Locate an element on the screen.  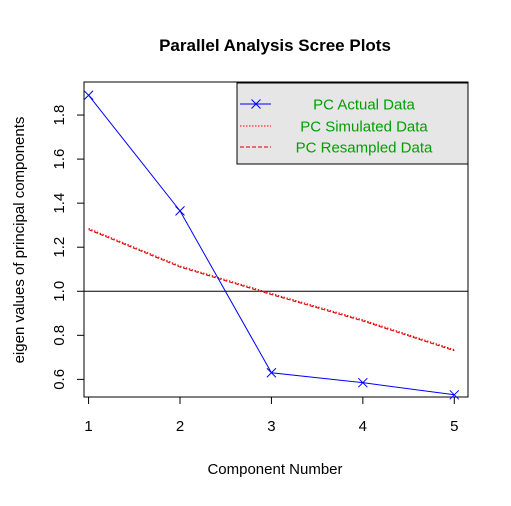
legend-label-2: PC Simulated Data is located at coordinates (364, 127).